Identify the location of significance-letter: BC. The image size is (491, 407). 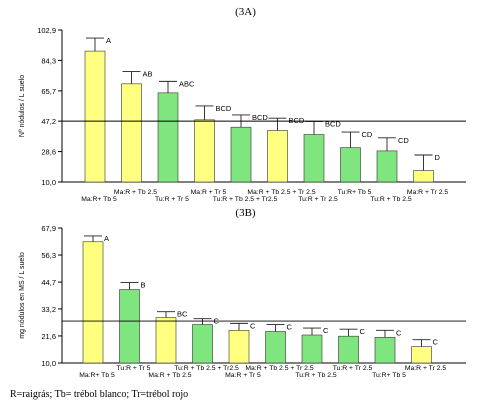
(182, 314).